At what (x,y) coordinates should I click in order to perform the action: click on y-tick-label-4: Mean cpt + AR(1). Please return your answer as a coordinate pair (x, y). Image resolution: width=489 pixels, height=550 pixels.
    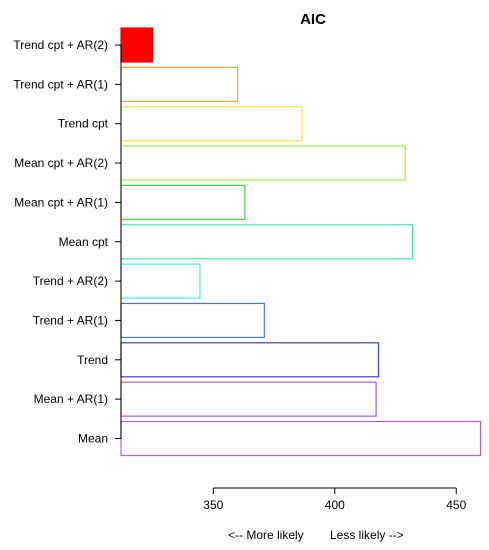
    Looking at the image, I should click on (61, 202).